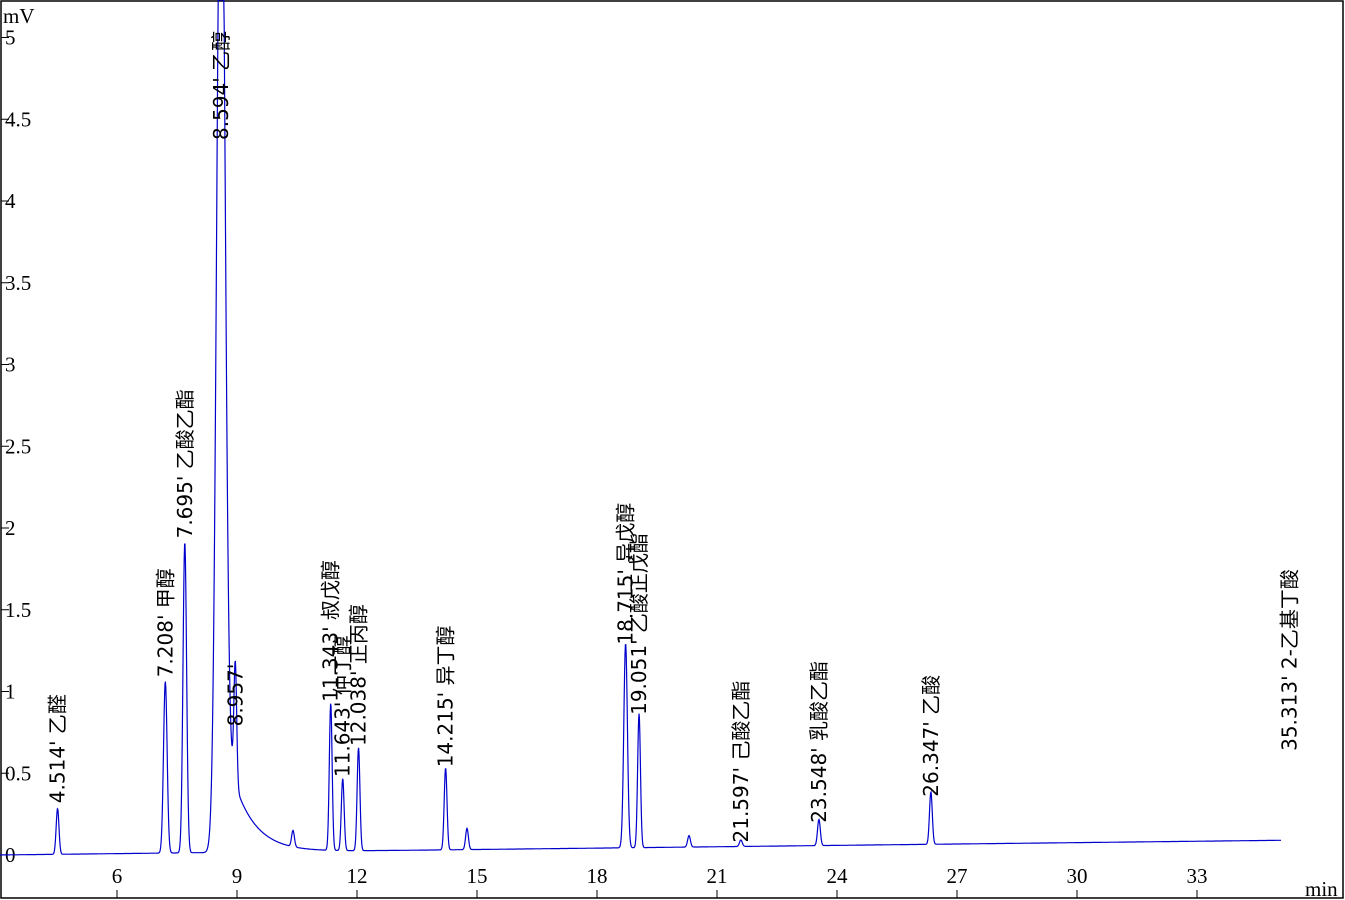  What do you see at coordinates (639, 624) in the screenshot?
I see `peak-label: 19.051' 乙酸正戊酯` at bounding box center [639, 624].